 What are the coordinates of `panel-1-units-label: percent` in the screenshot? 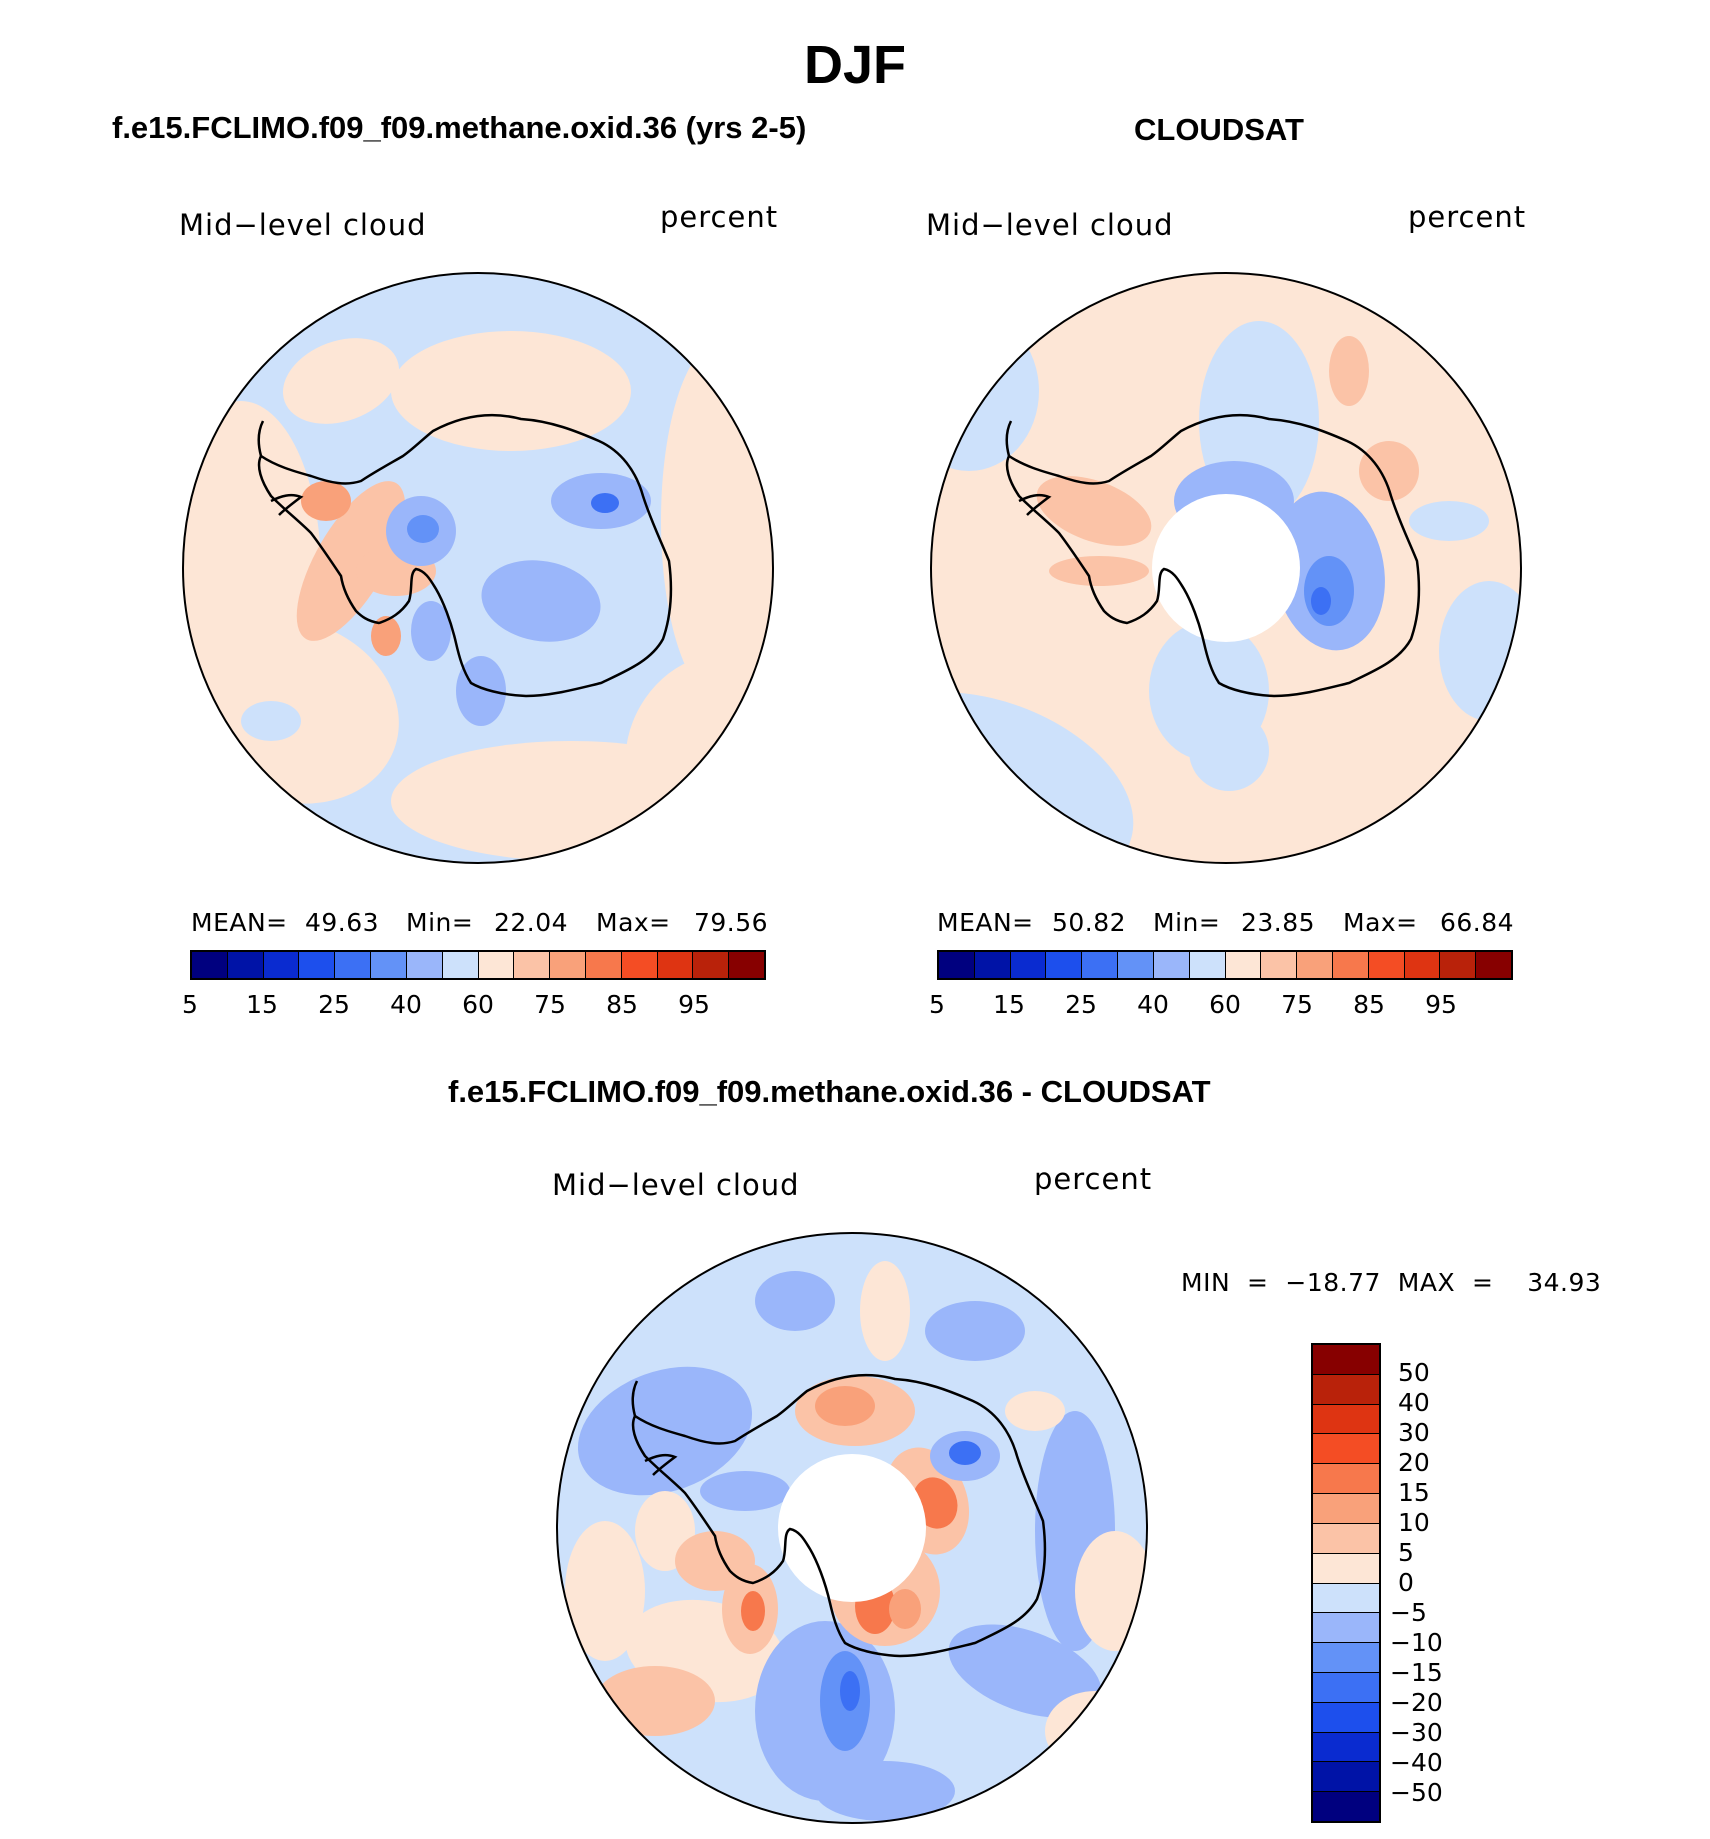 It's located at (719, 217).